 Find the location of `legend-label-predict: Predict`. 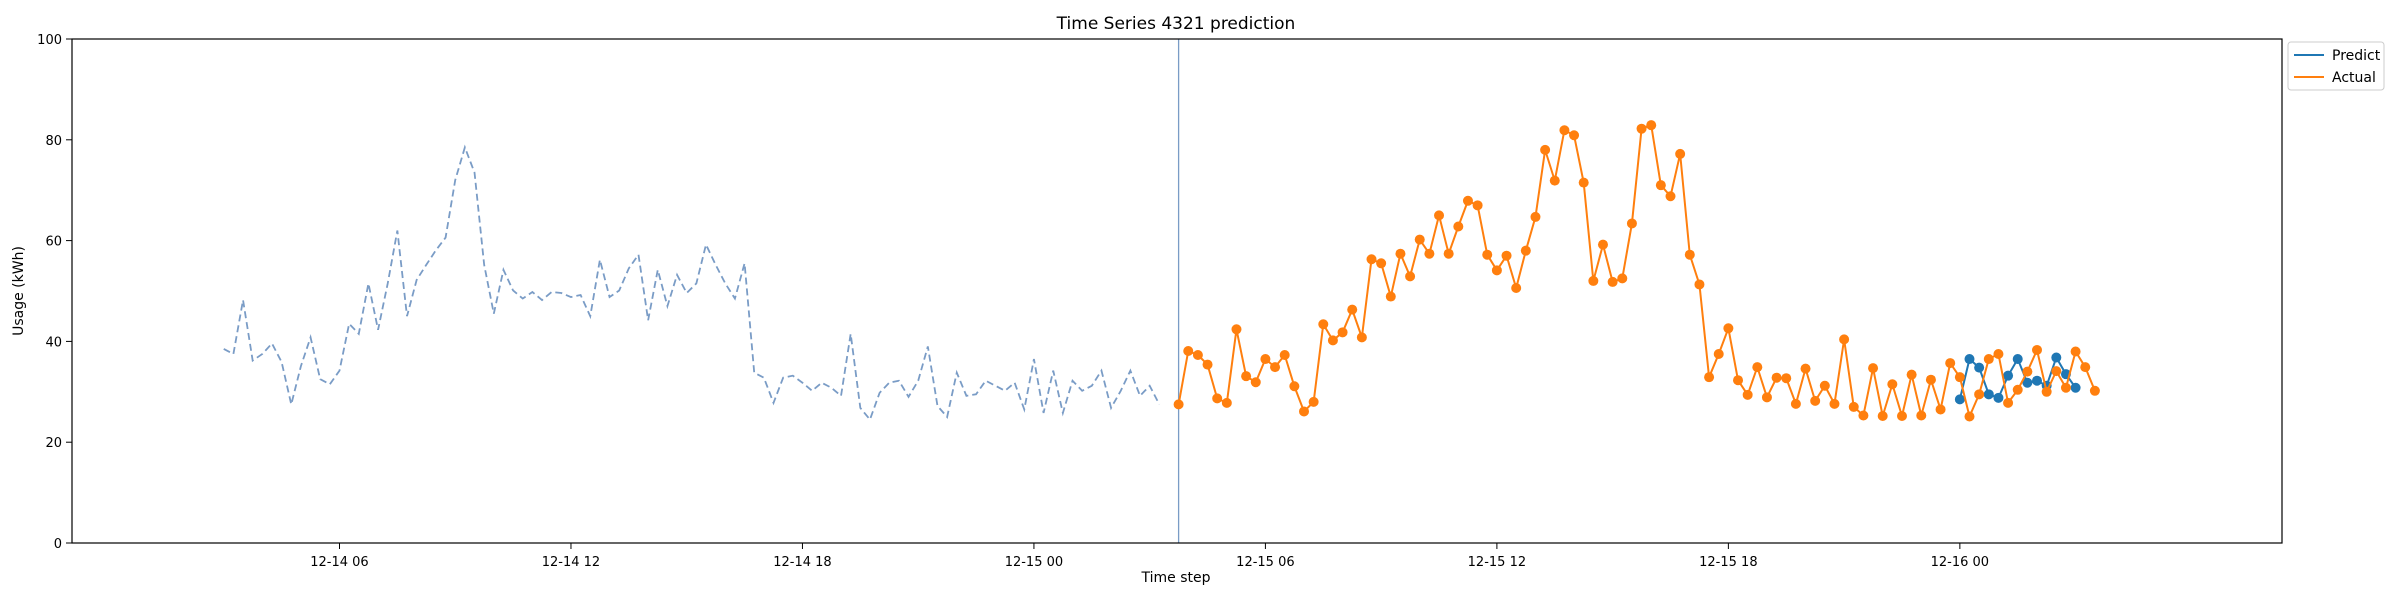

legend-label-predict: Predict is located at coordinates (2356, 56).